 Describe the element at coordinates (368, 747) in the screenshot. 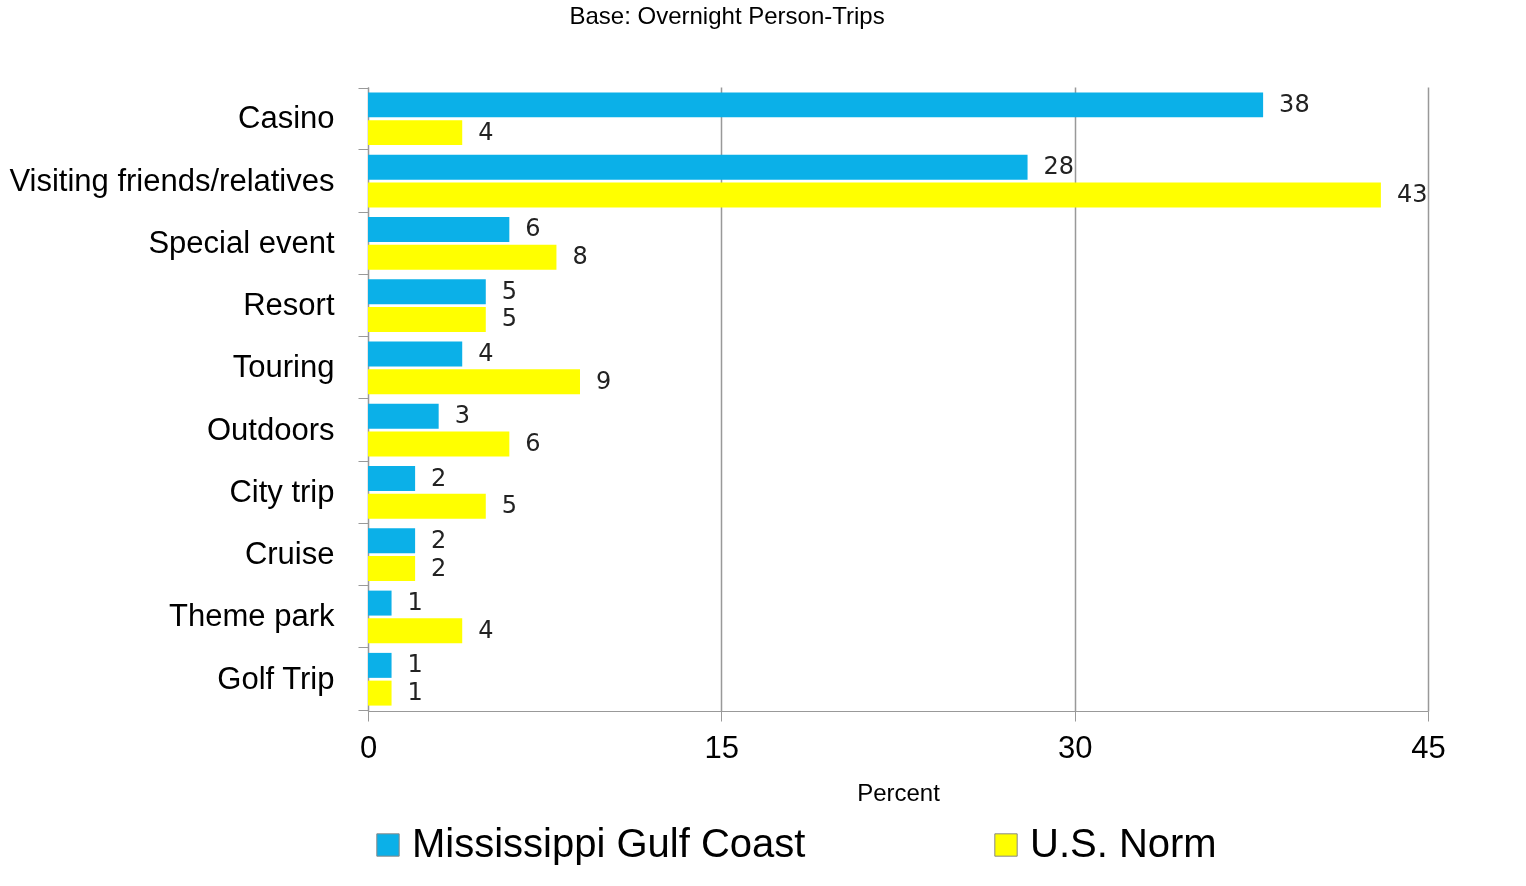

I see `x-tick-label: 0` at that location.